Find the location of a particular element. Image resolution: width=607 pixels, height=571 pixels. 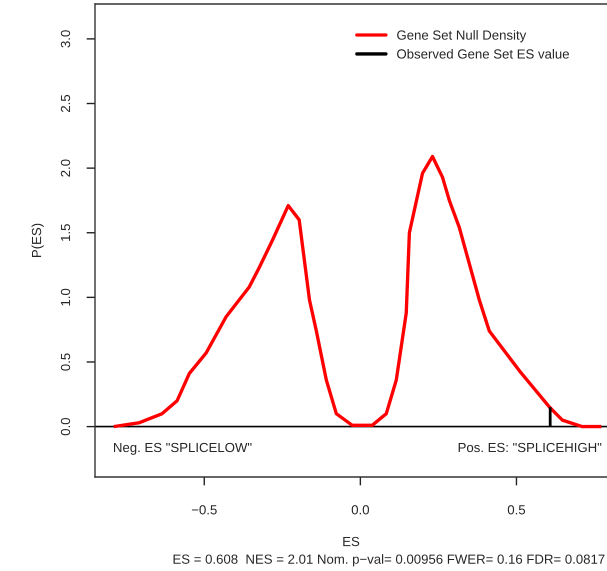

text: 0.0 is located at coordinates (361, 509).